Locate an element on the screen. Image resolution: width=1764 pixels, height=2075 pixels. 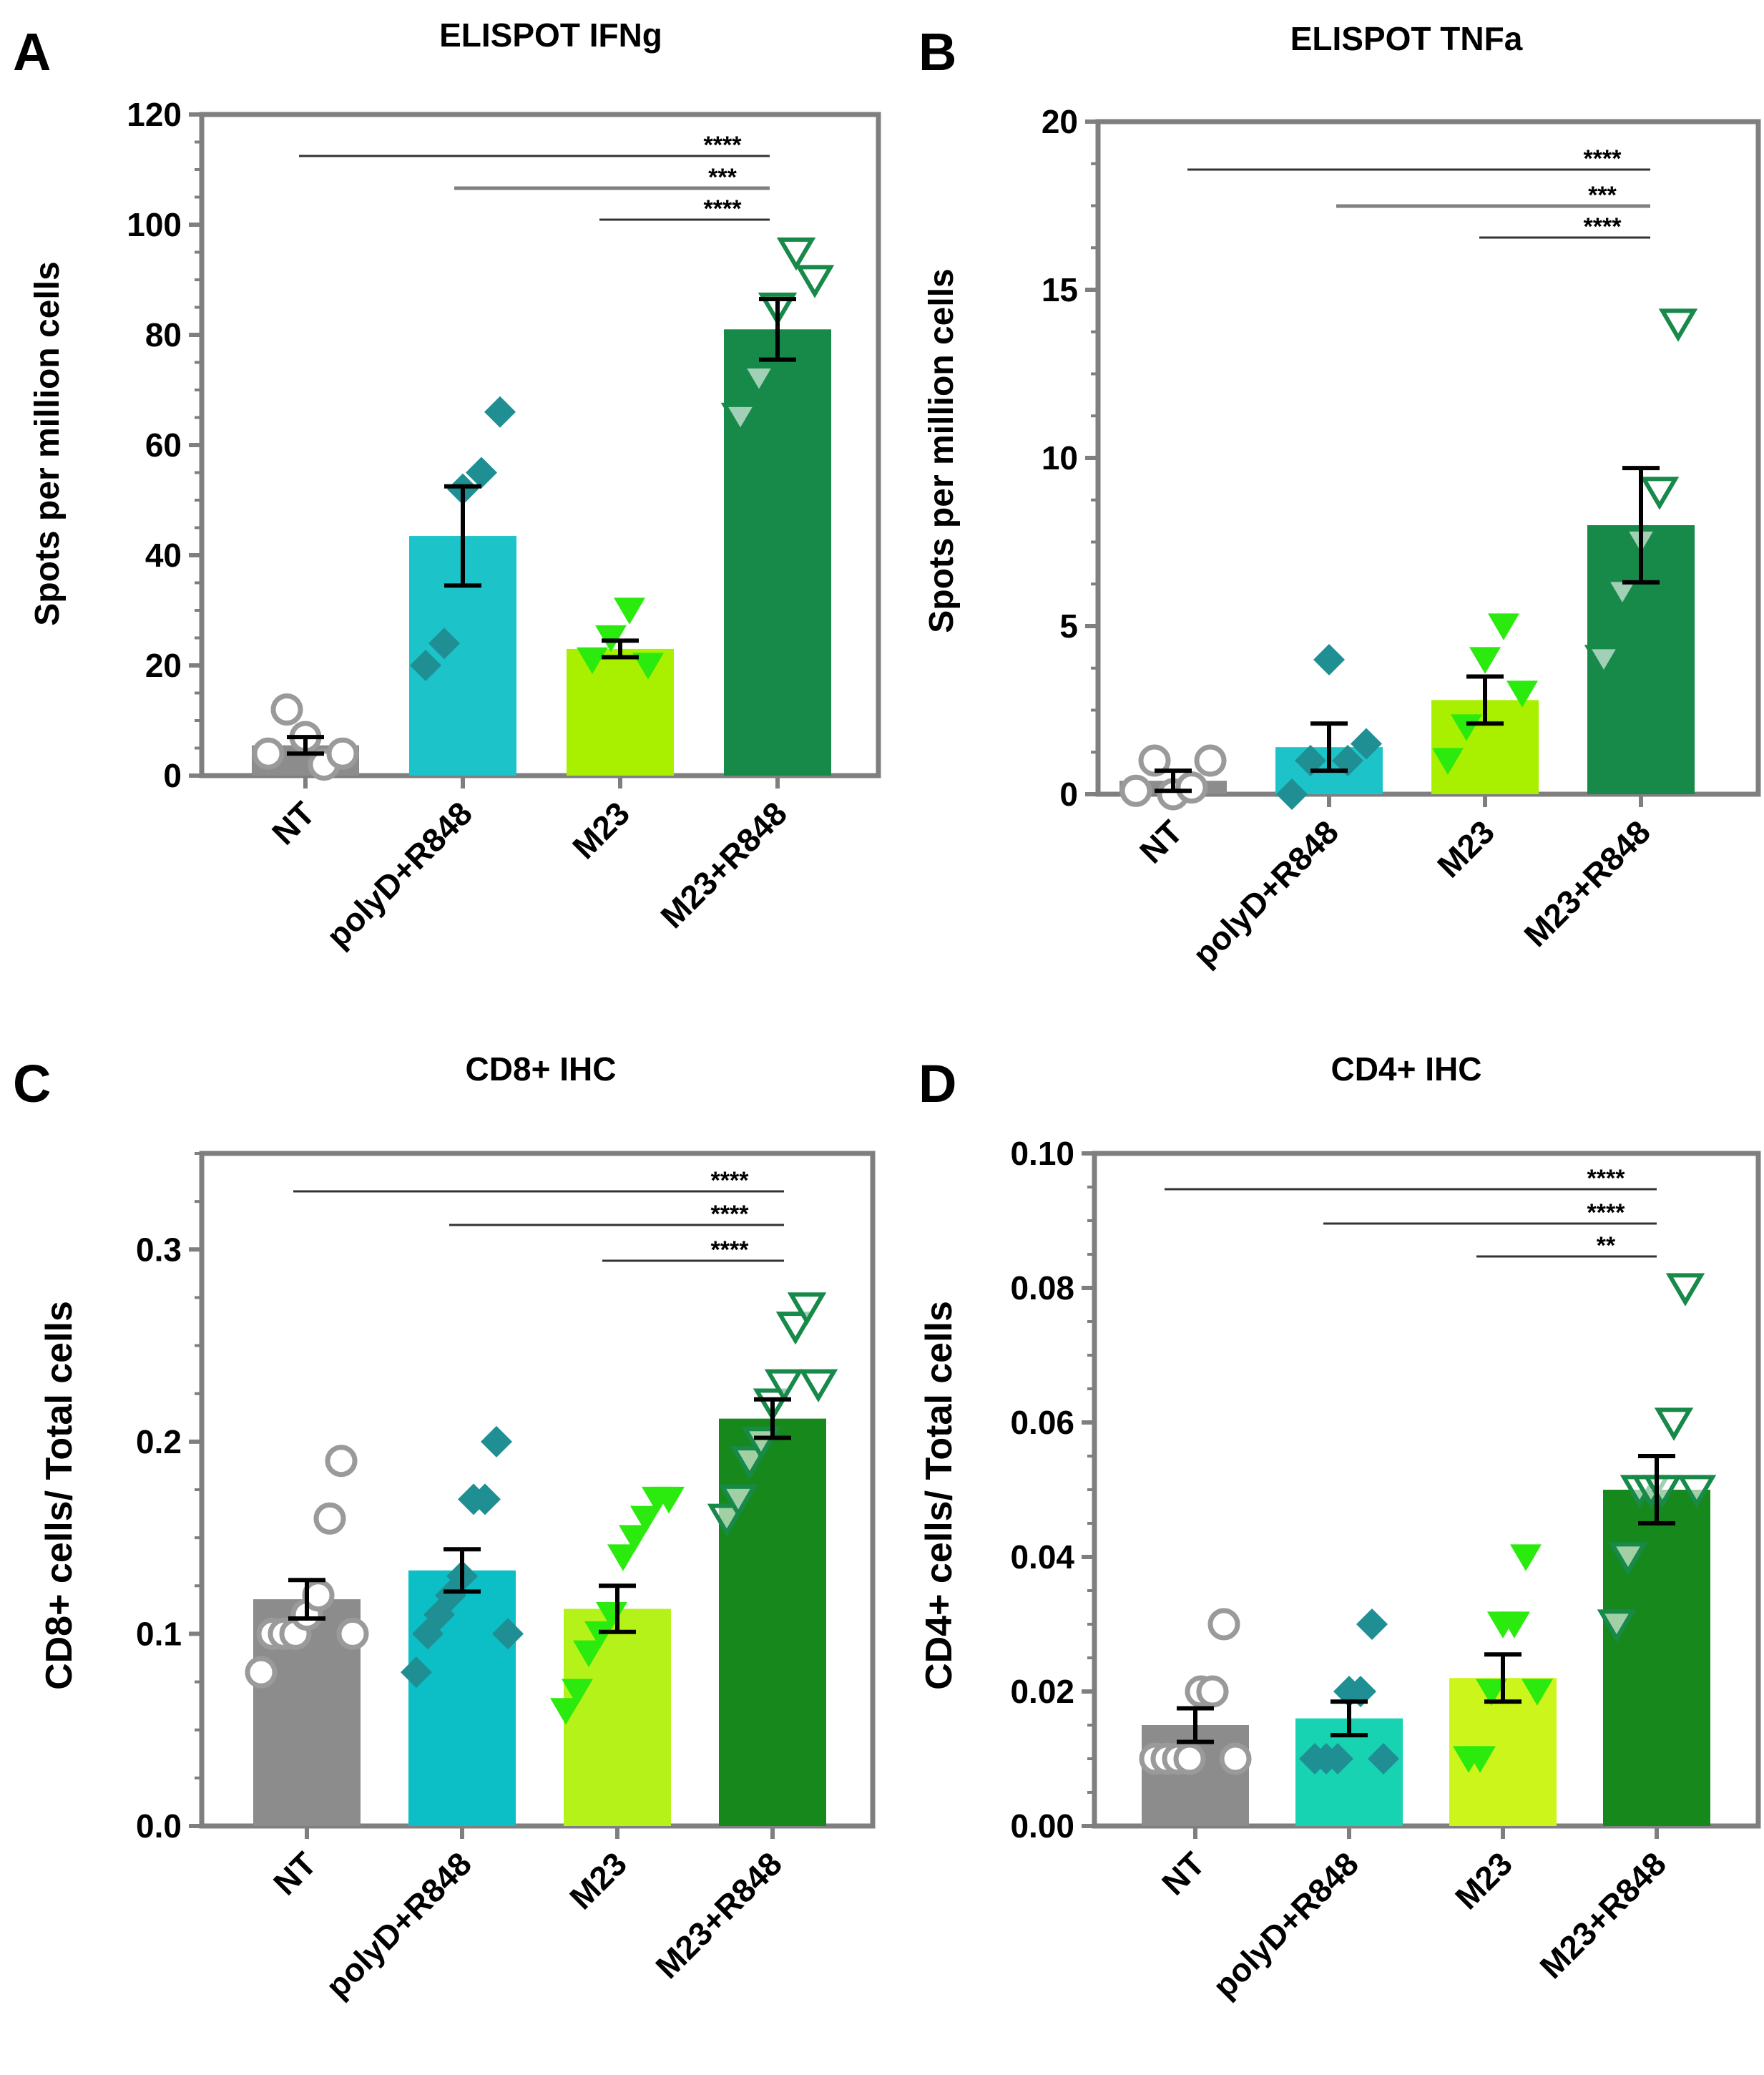
y-tick-label: 15 is located at coordinates (1060, 289).